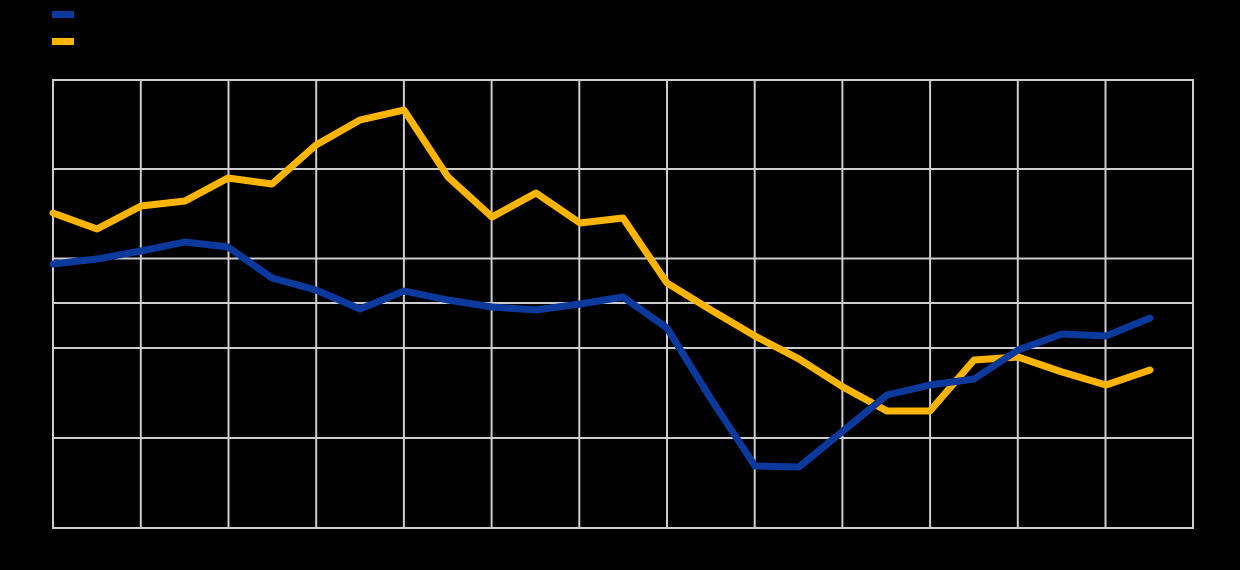 This screenshot has width=1240, height=570. I want to click on legend-item-blue, so click(68, 14).